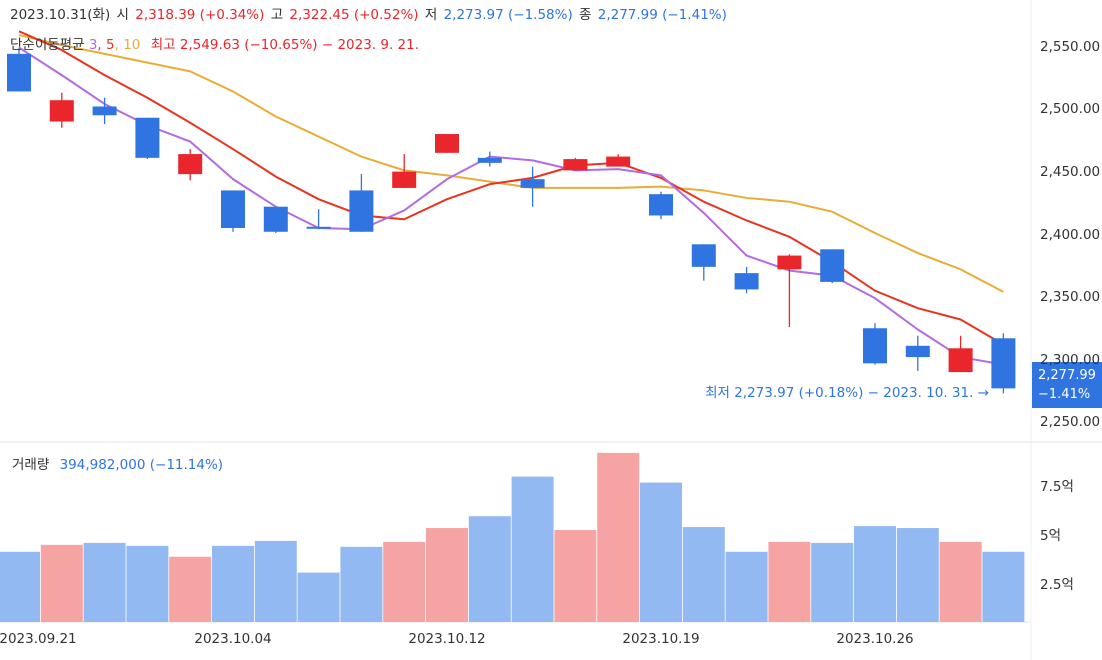 This screenshot has width=1102, height=660. Describe the element at coordinates (1067, 385) in the screenshot. I see `last-price-tag: 2,277.99 −1.41%` at that location.